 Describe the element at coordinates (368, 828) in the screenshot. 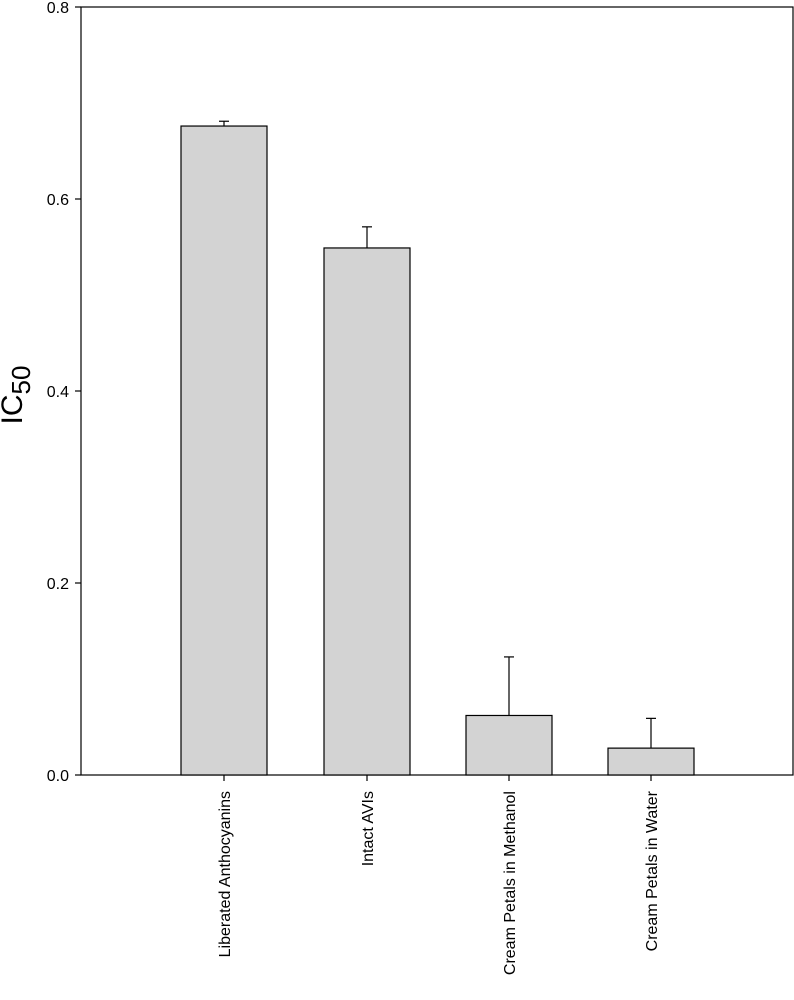

I see `x-category-label: Intact AVIs` at that location.